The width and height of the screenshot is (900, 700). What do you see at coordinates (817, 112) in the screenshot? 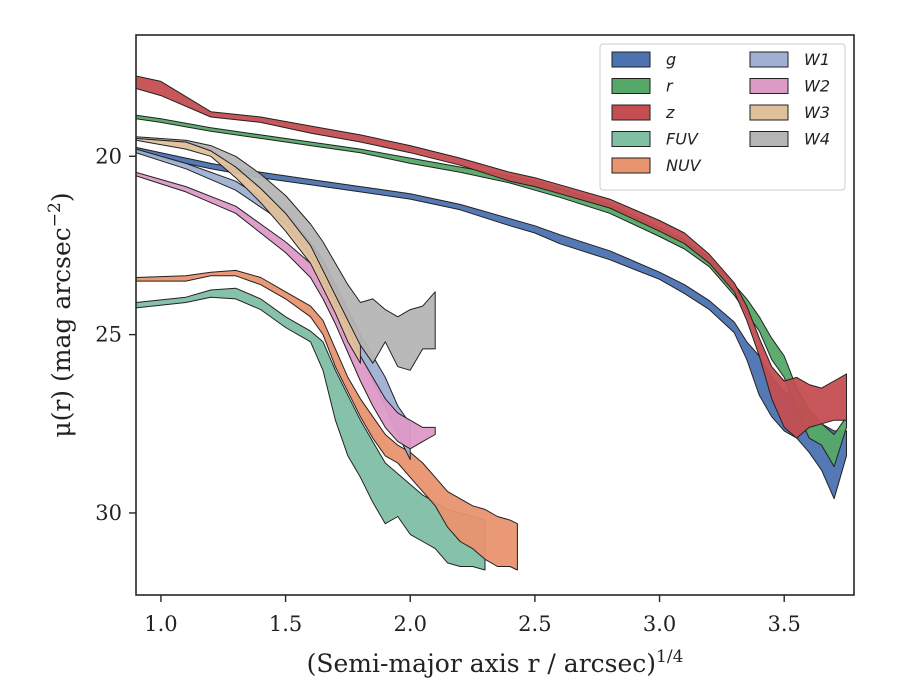
I see `legend-label-w3: W3` at bounding box center [817, 112].